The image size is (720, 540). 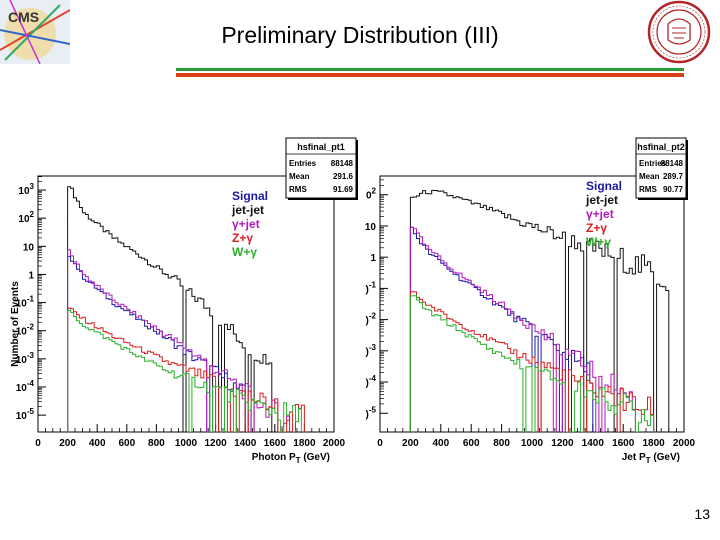 I want to click on y-tick-label: 10², so click(x=26, y=217).